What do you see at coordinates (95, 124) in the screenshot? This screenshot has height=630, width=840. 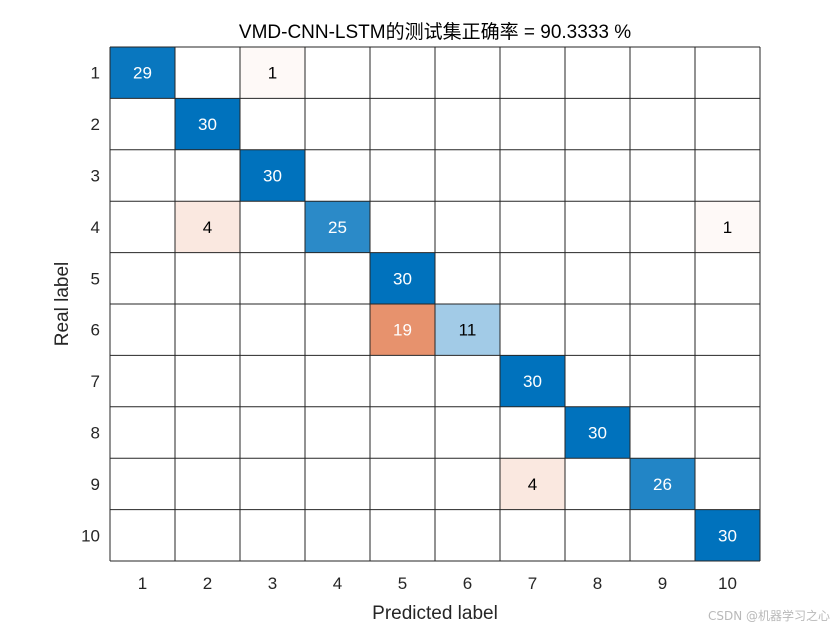 I see `y-tick-label: 2` at bounding box center [95, 124].